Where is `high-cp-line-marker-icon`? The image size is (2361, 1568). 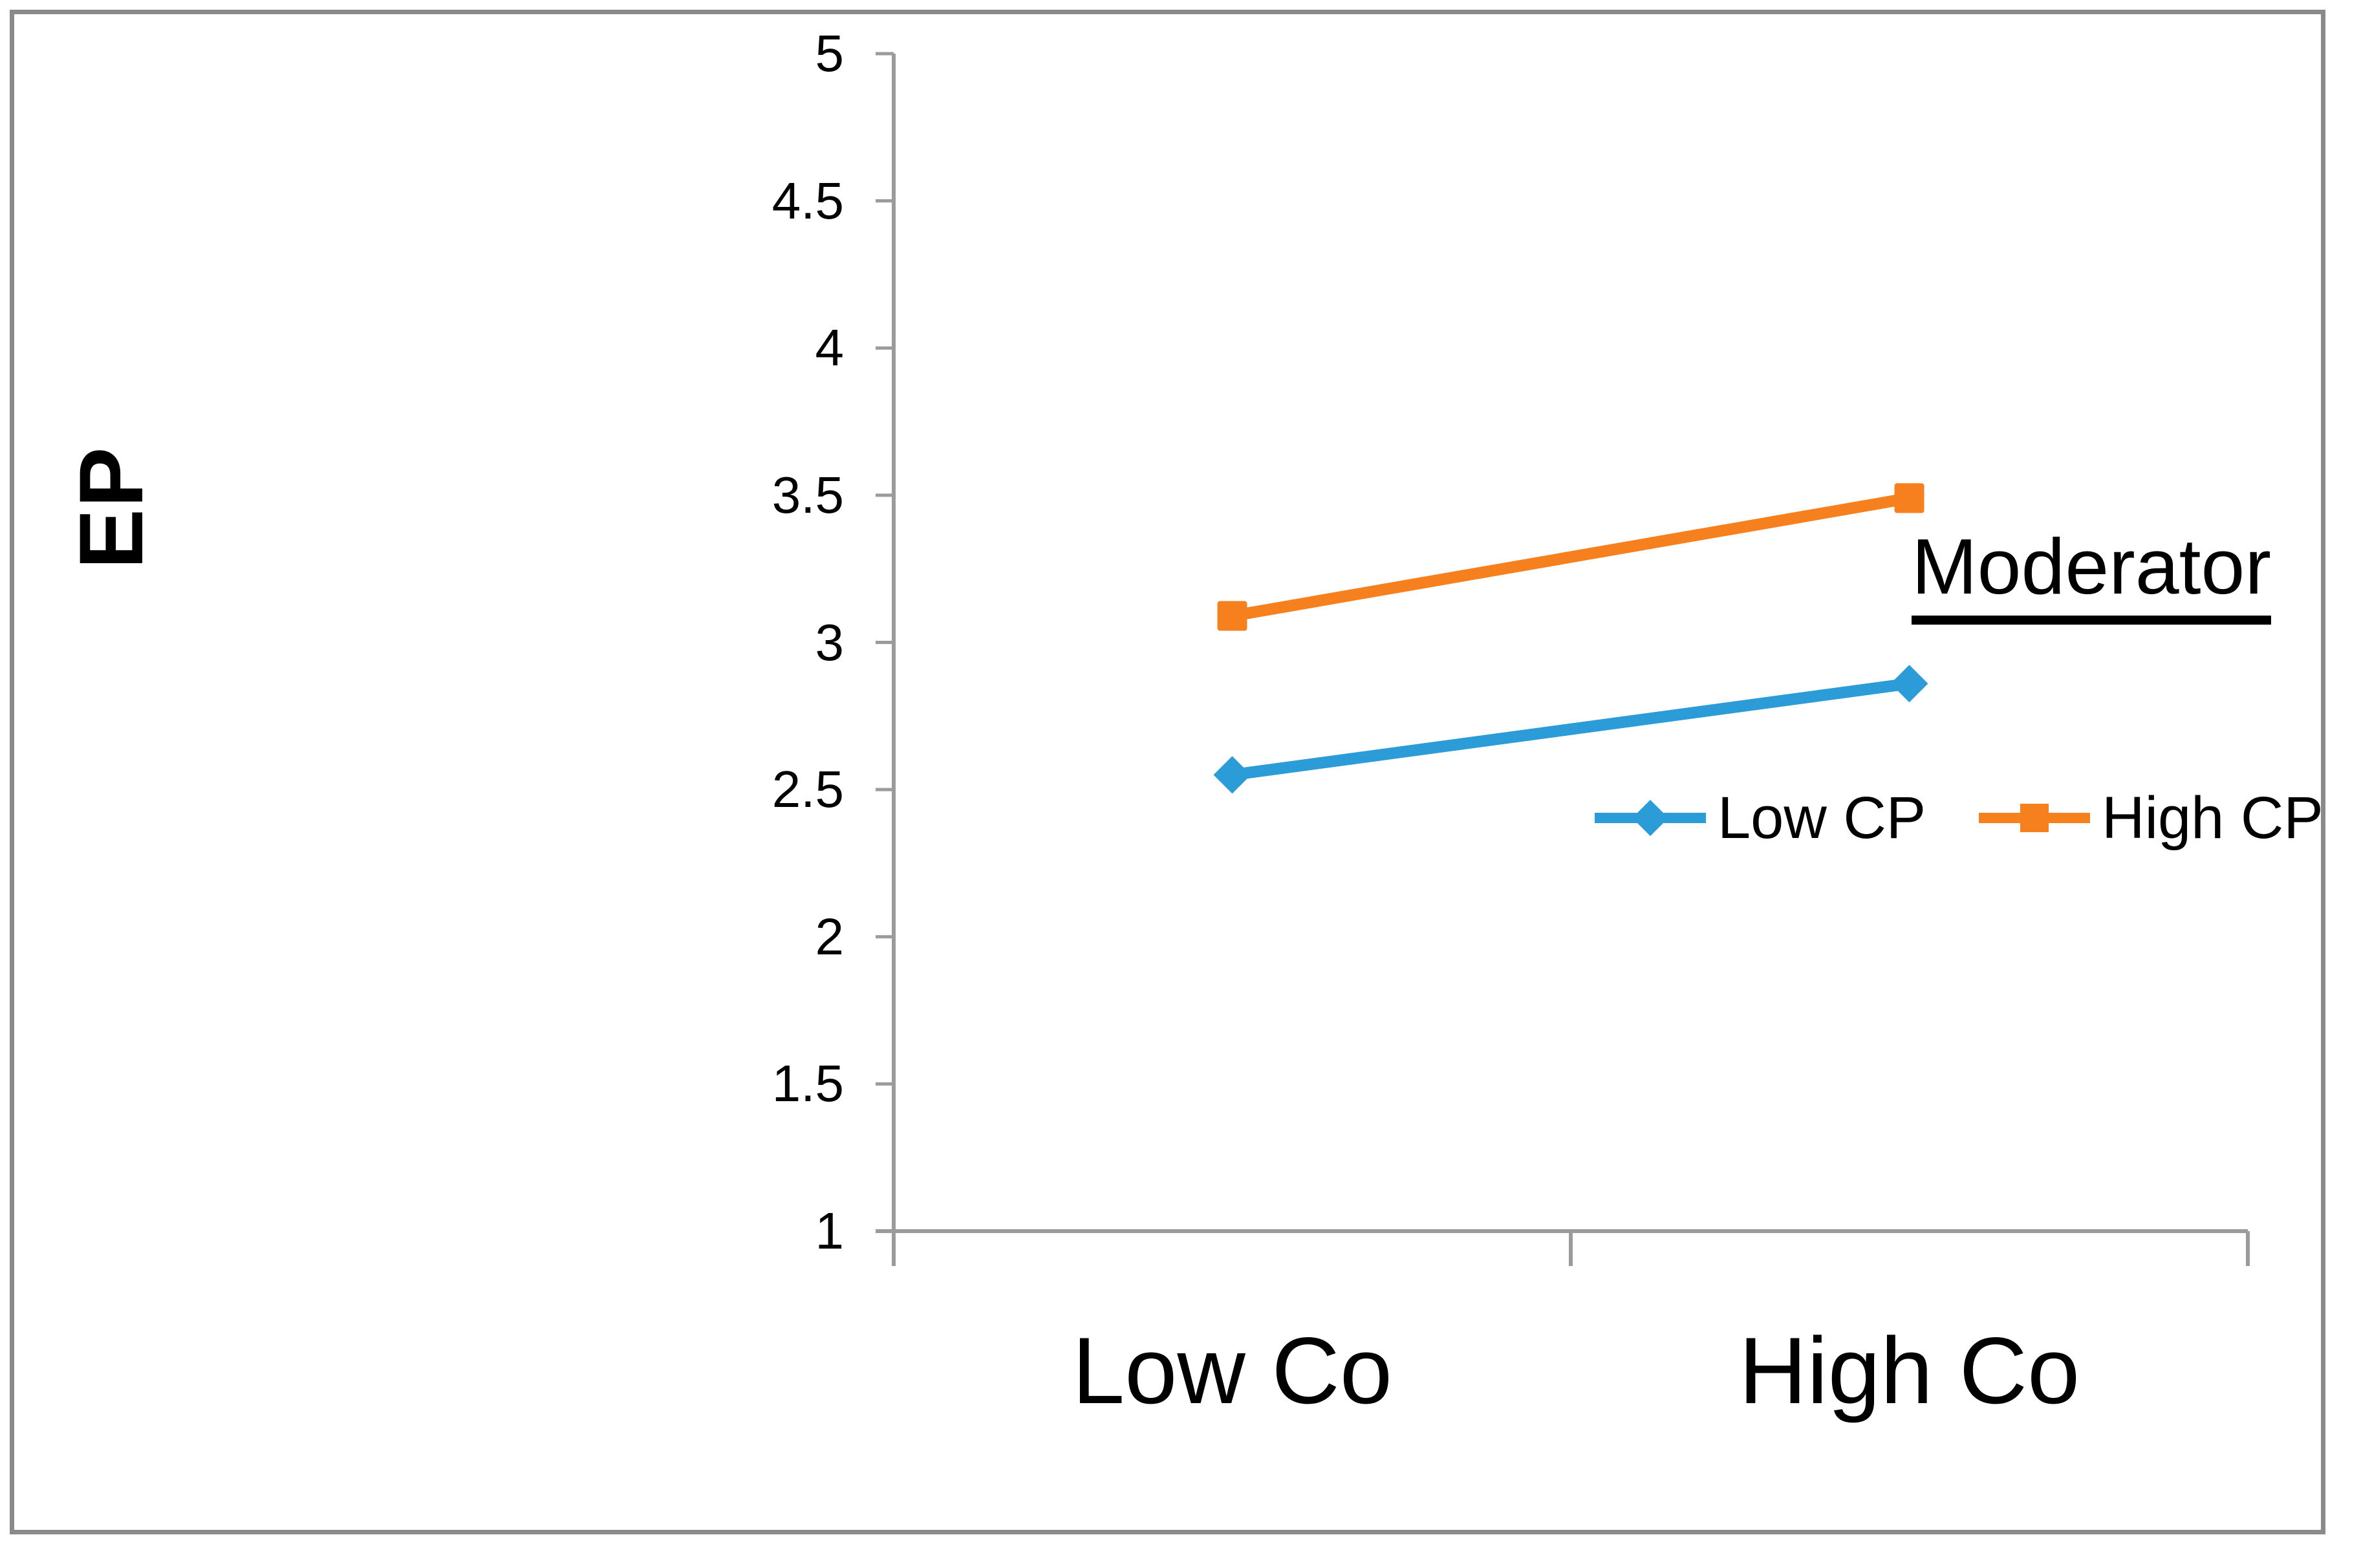 high-cp-line-marker-icon is located at coordinates (2035, 818).